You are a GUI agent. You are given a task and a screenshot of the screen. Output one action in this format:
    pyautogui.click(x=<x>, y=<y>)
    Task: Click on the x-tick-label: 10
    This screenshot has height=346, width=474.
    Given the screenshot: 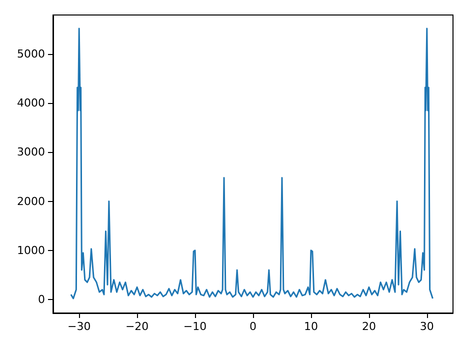 What is the action you would take?
    pyautogui.click(x=311, y=326)
    